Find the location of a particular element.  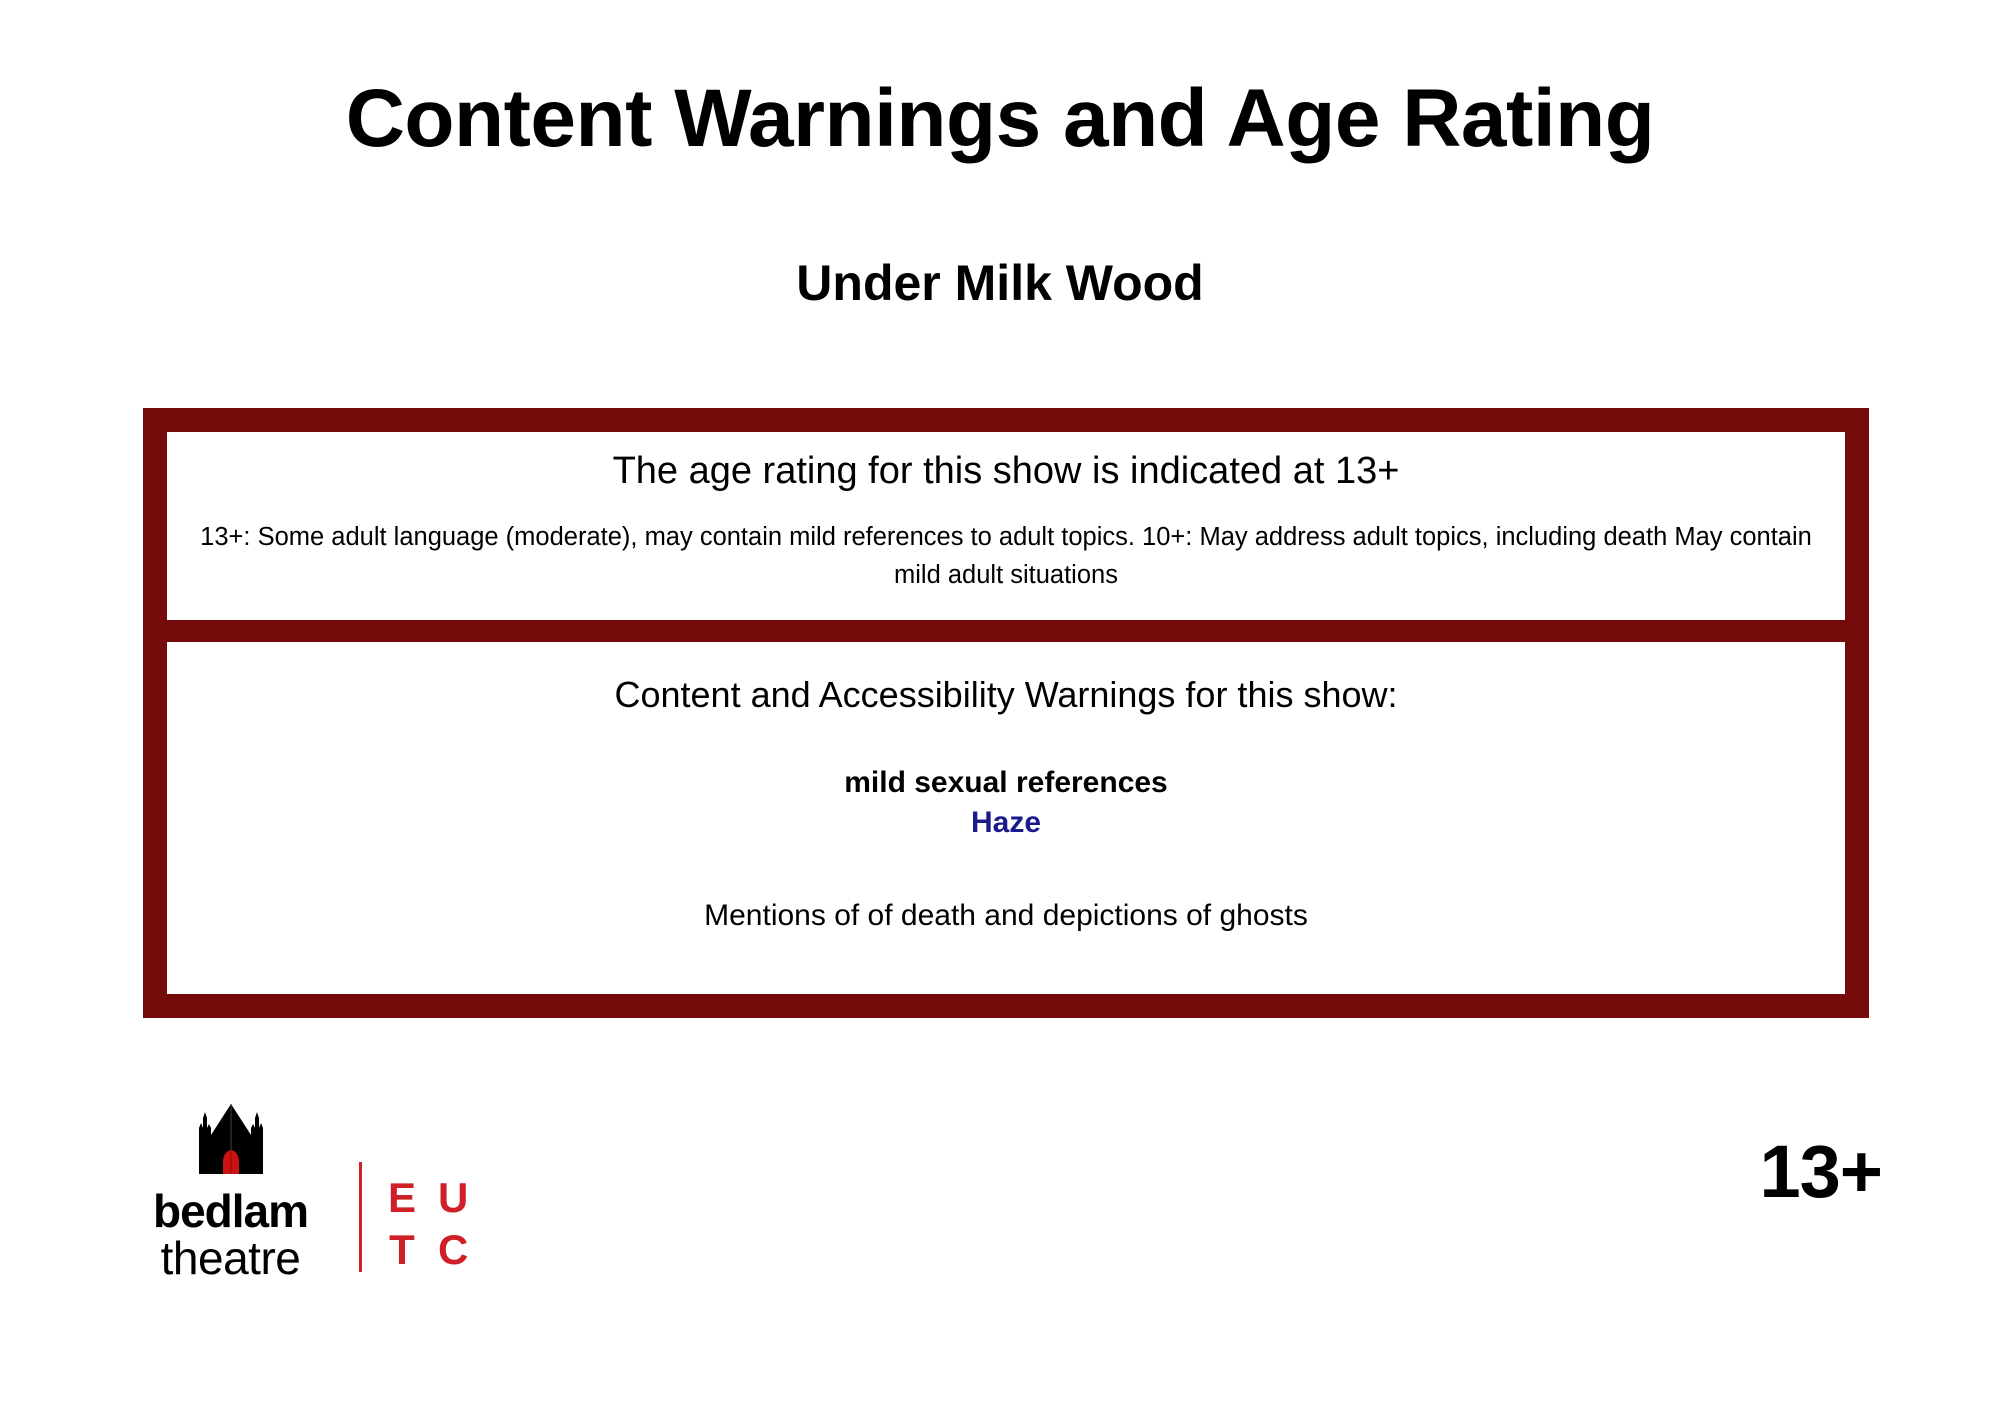

age-rating-badge: 13+ is located at coordinates (1821, 1171).